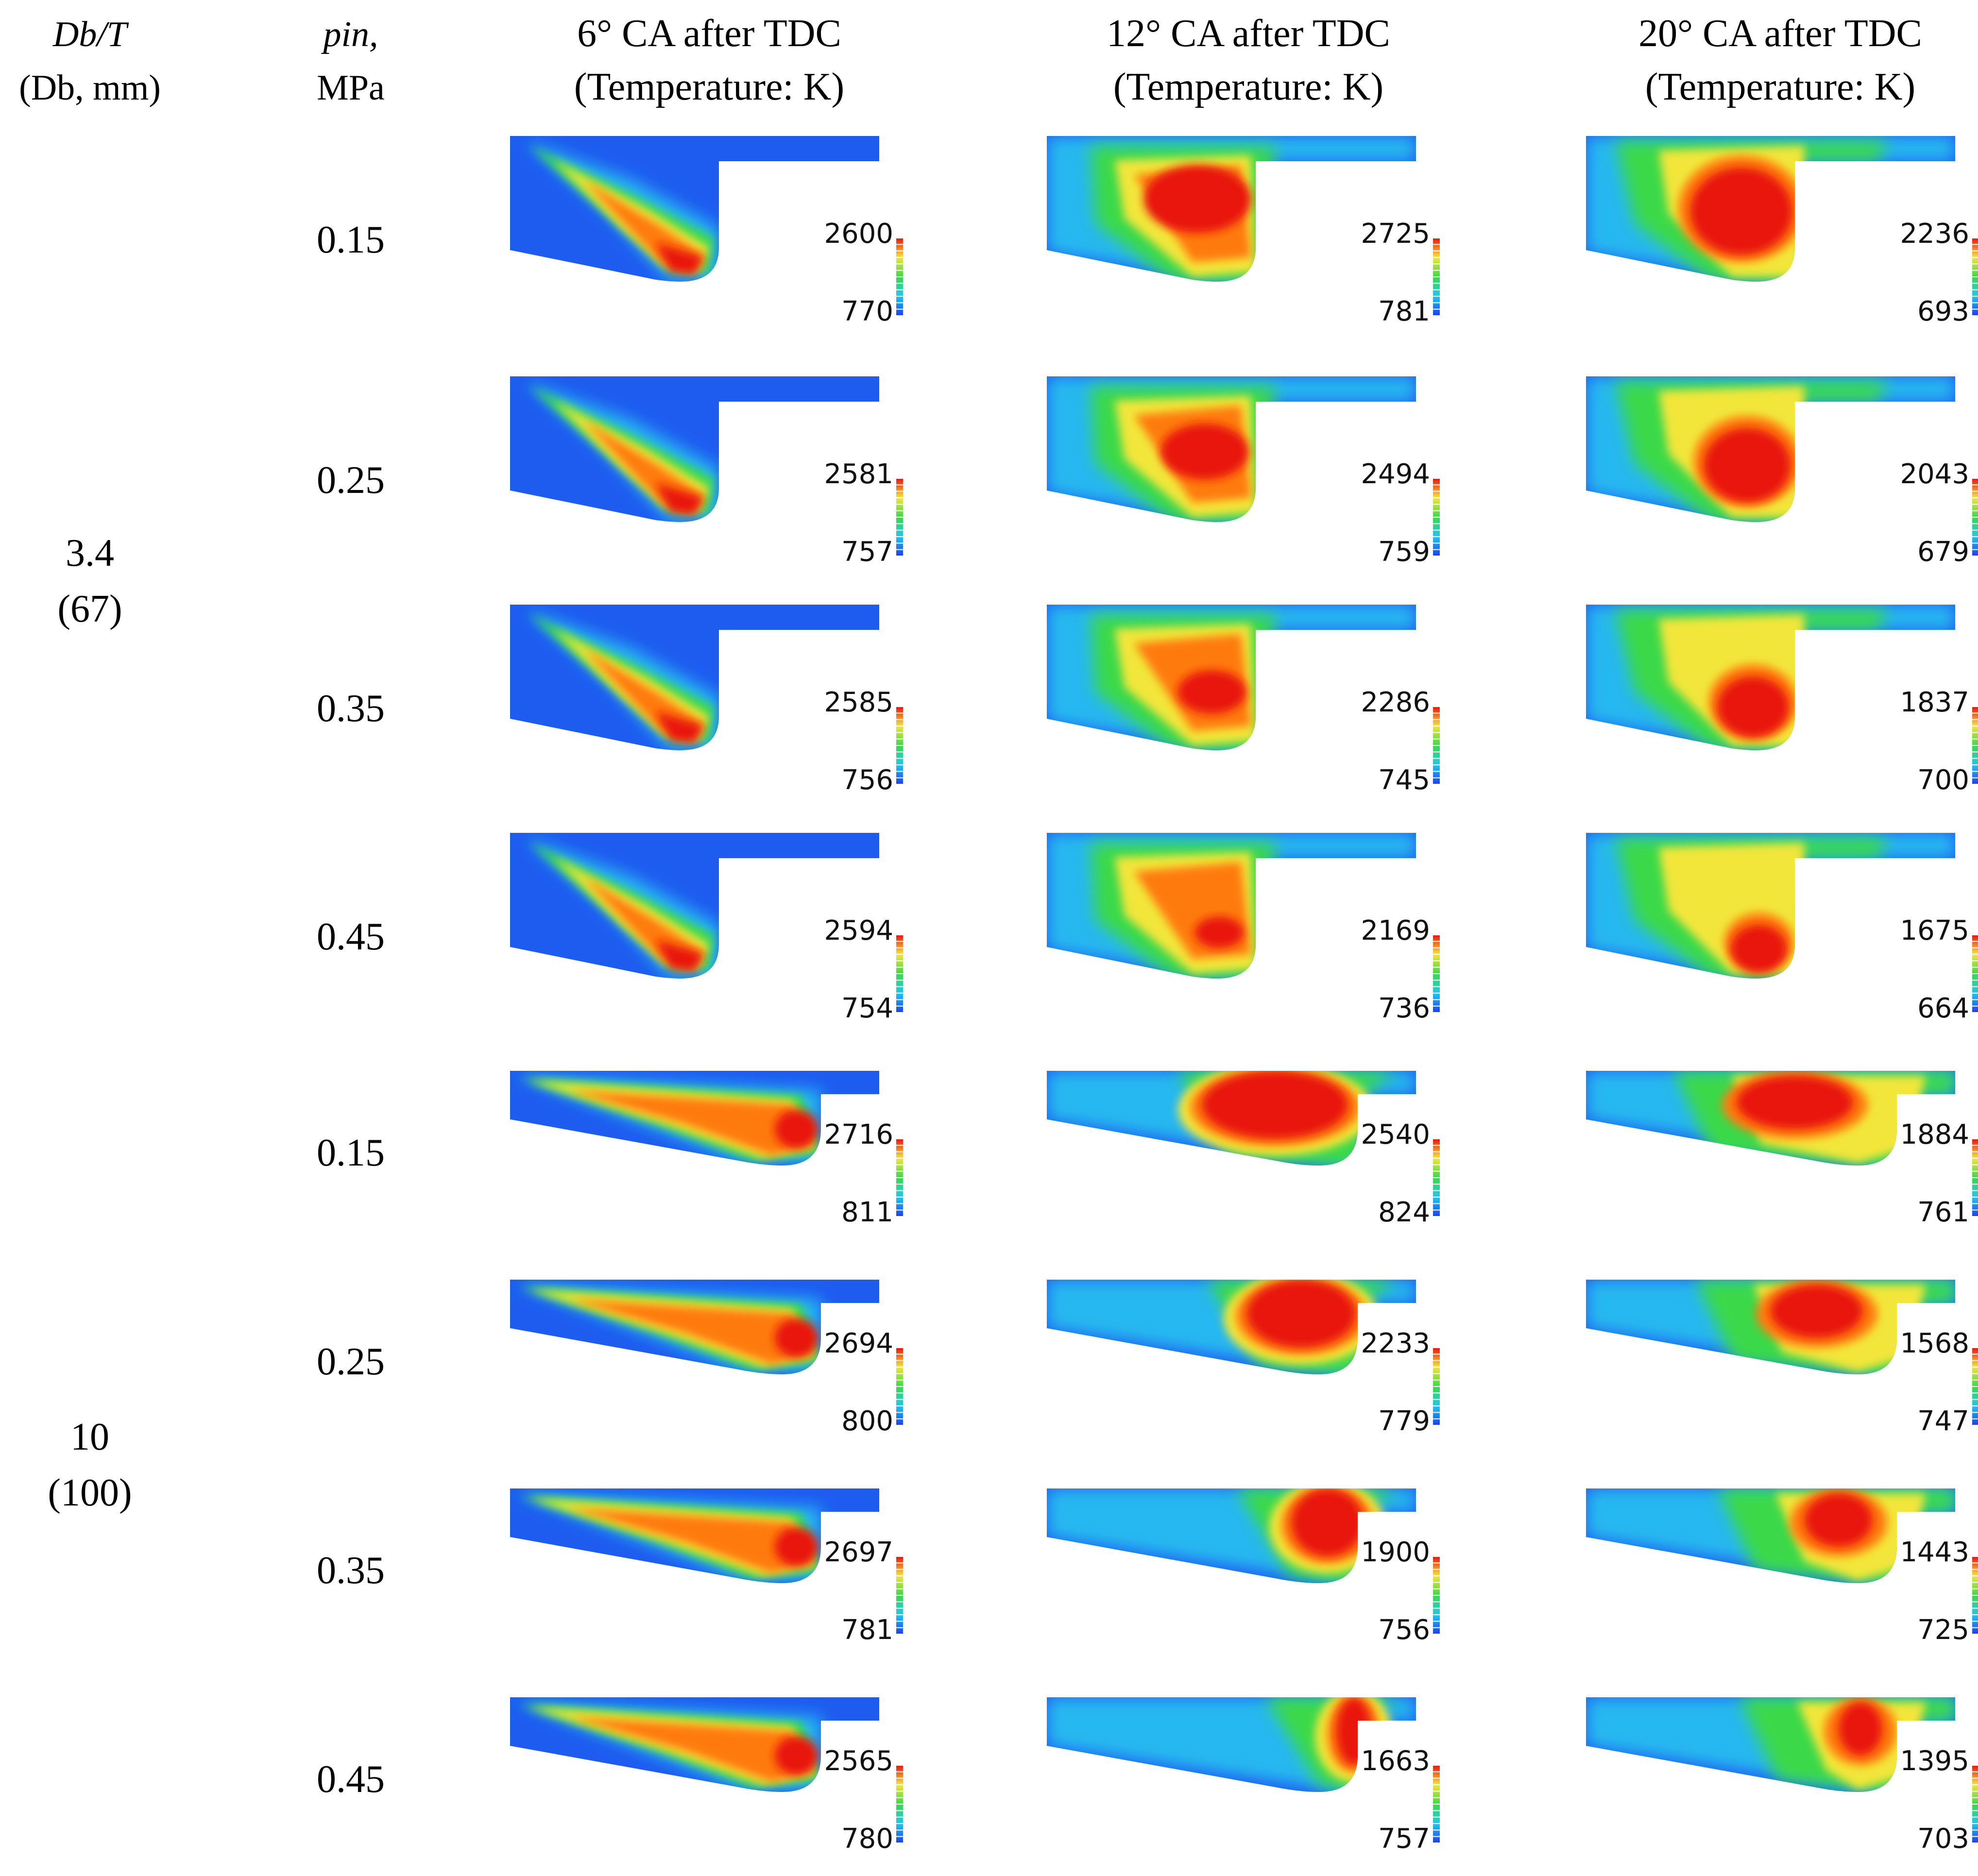 Image resolution: width=1978 pixels, height=1876 pixels. What do you see at coordinates (864, 513) in the screenshot?
I see `temperature-legend: 2581 757` at bounding box center [864, 513].